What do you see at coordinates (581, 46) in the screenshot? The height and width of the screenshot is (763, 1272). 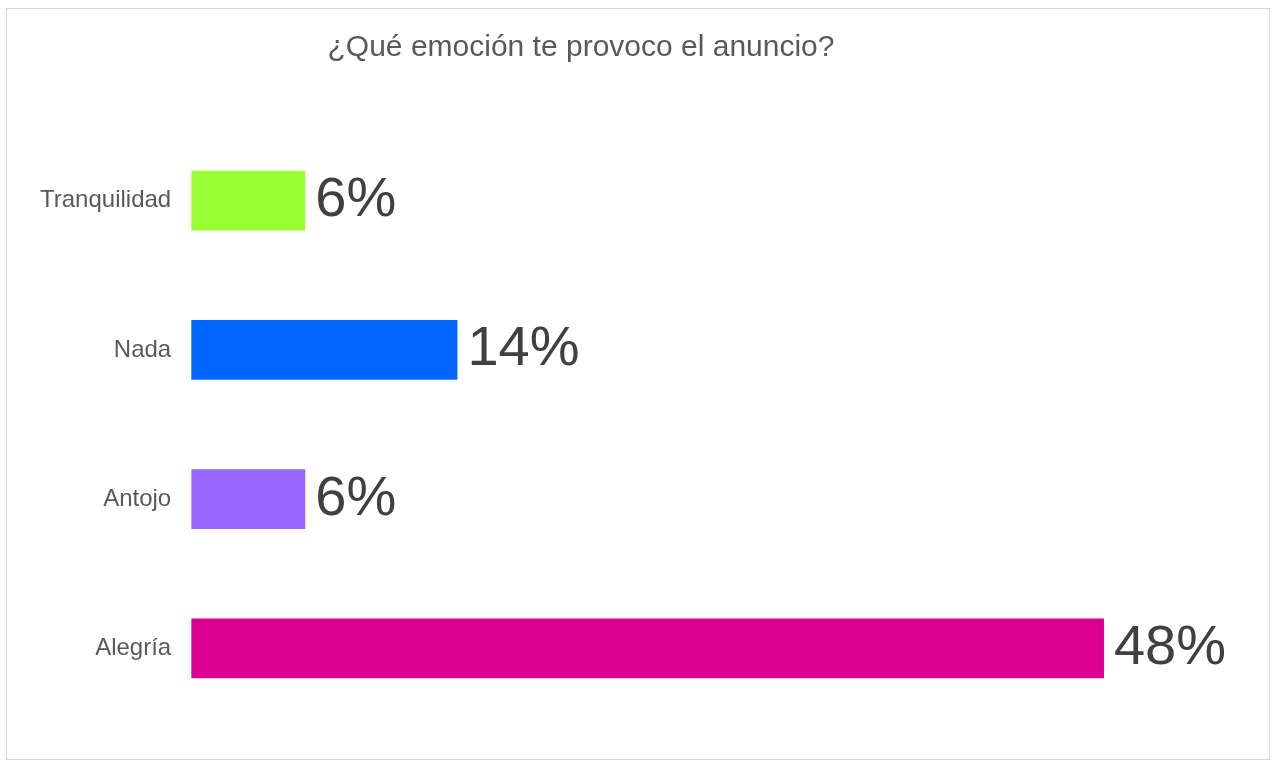 I see `chart-title: ¿Qué emoción te provoco el anuncio?` at bounding box center [581, 46].